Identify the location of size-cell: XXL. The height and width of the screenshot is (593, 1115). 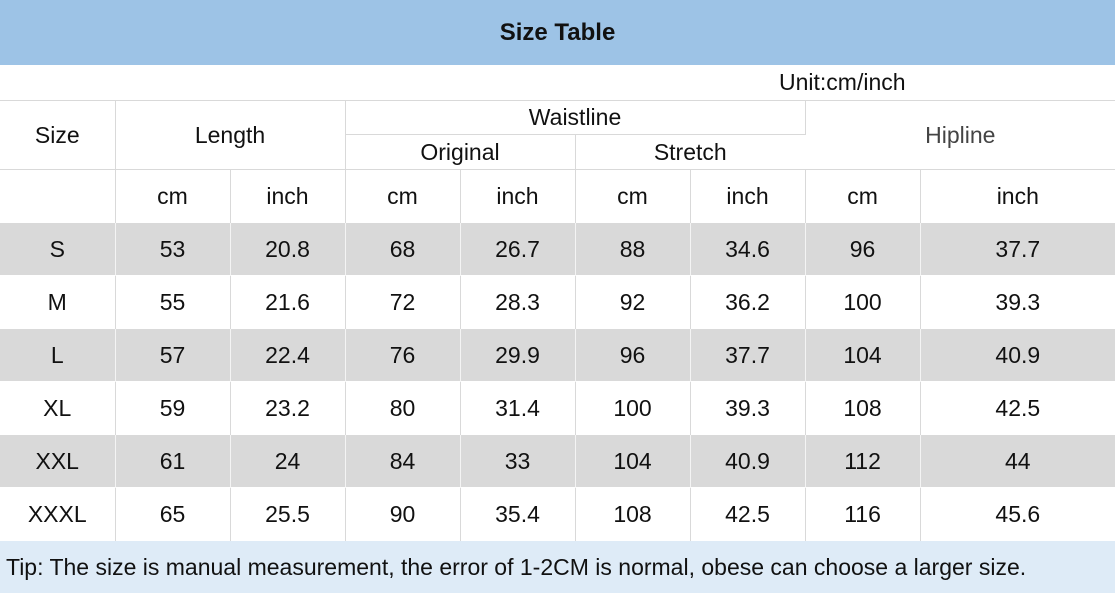
(58, 461).